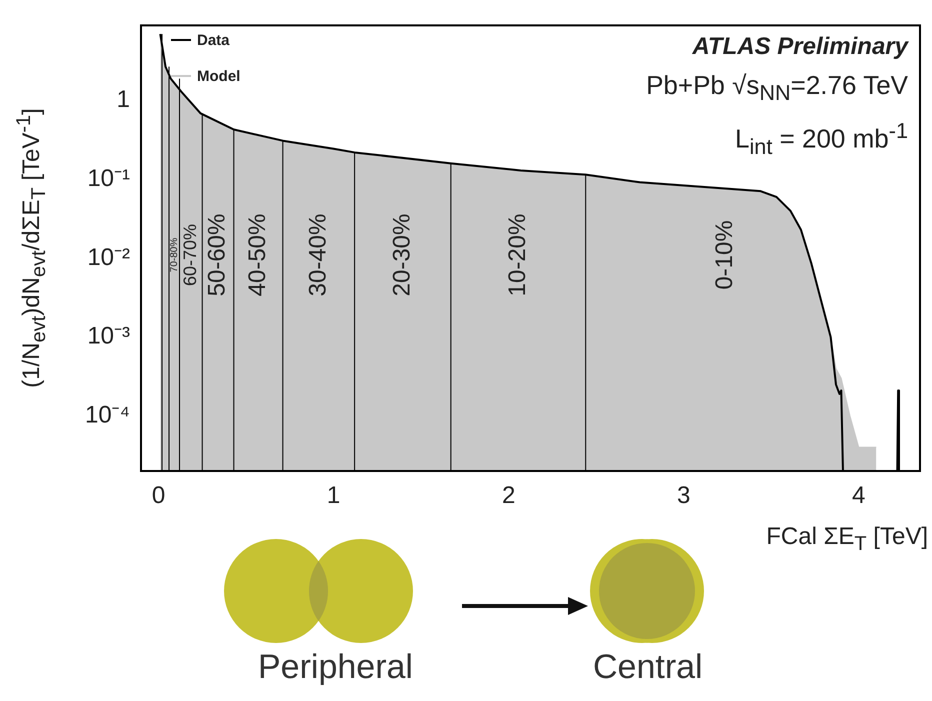 This screenshot has width=932, height=701. I want to click on annotation: 60-70%, so click(190, 255).